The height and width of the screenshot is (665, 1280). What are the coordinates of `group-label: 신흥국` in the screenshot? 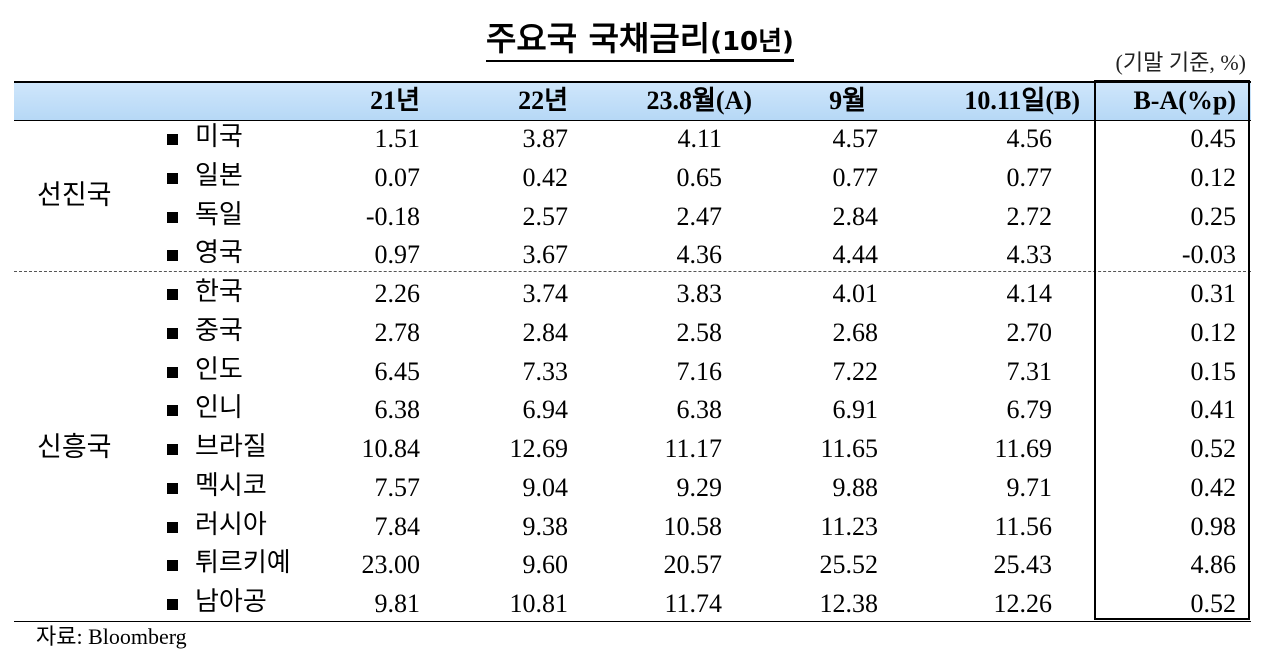 It's located at (74, 447).